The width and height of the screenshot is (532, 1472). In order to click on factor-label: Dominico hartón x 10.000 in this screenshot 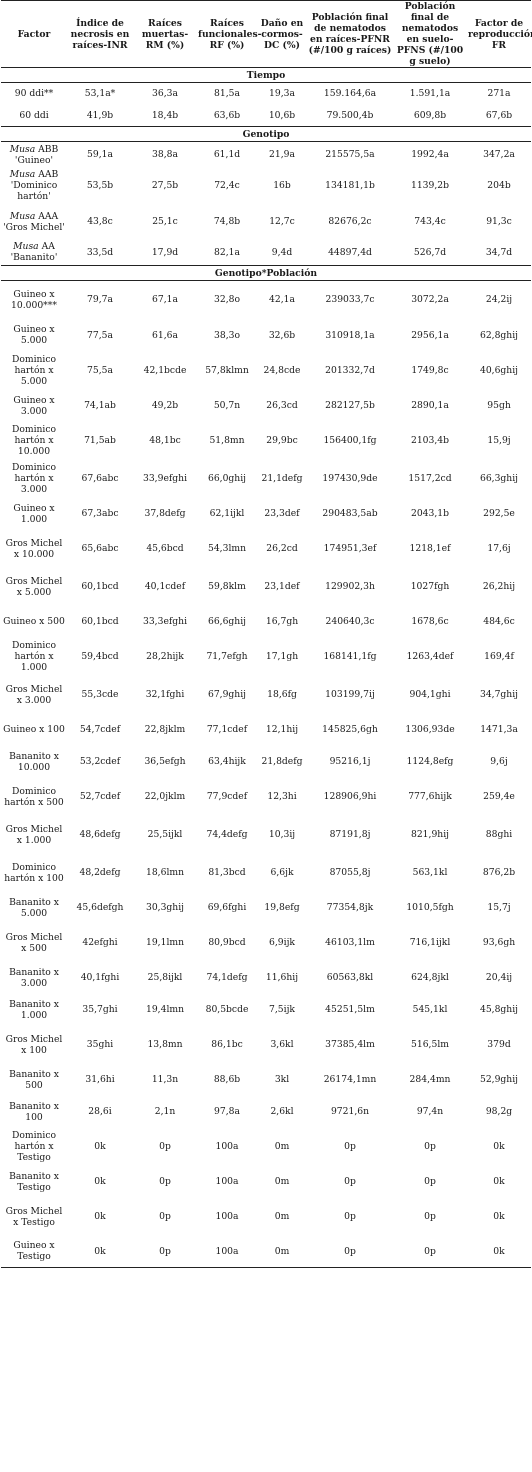, I will do `click(34, 440)`.